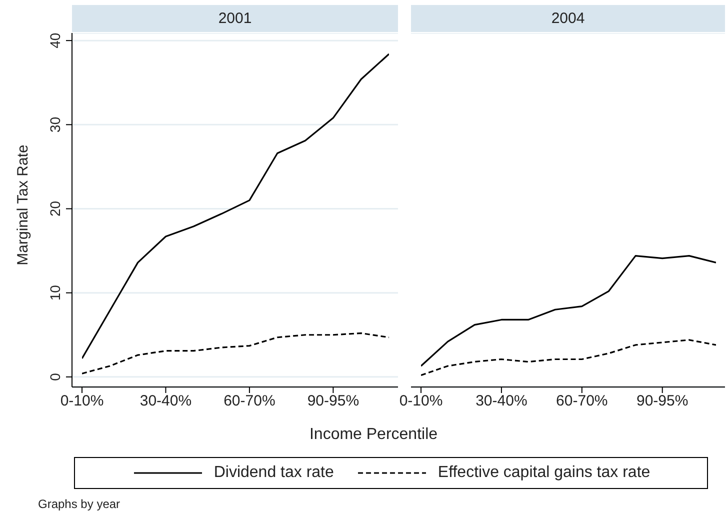  Describe the element at coordinates (544, 473) in the screenshot. I see `legend-label: Effective capital gains tax rate` at that location.